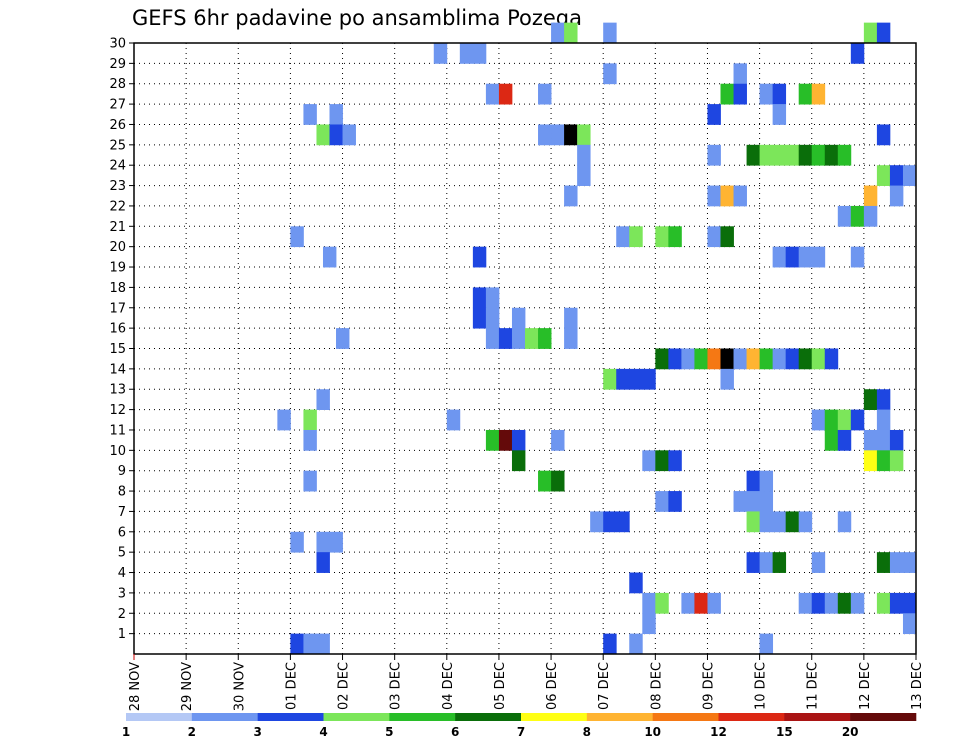 This screenshot has height=742, width=960. What do you see at coordinates (344, 686) in the screenshot?
I see `x-tick-label: 02 DEC` at bounding box center [344, 686].